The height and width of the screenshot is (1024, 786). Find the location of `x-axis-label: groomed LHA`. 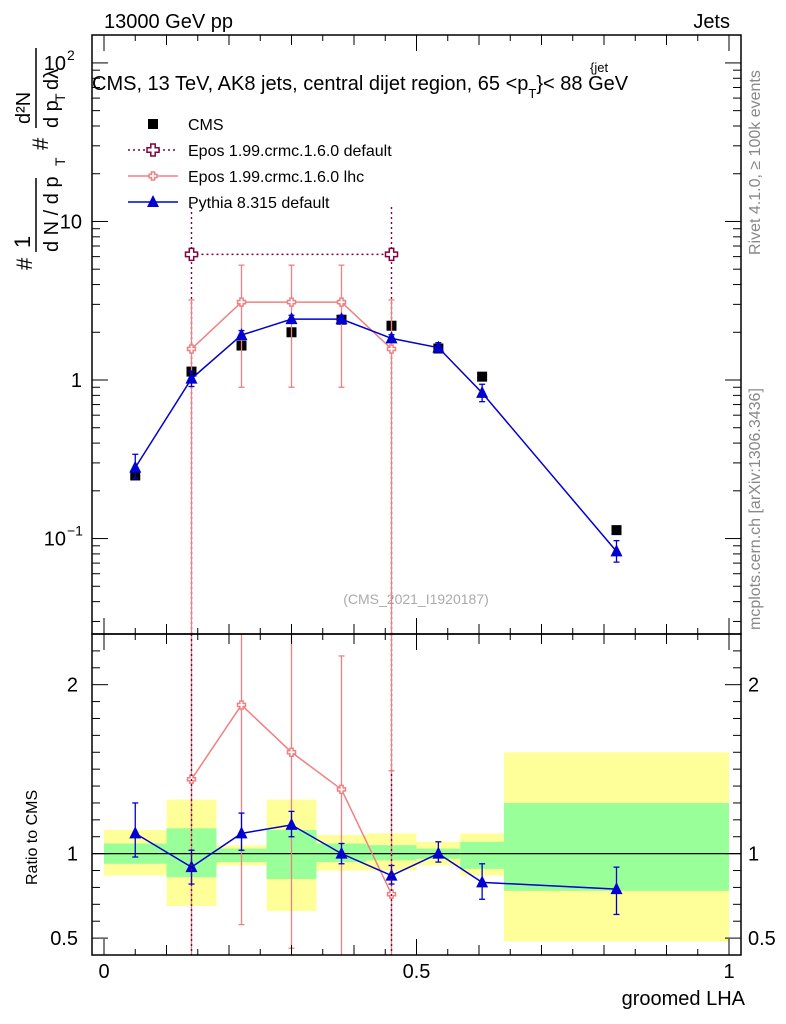

x-axis-label: groomed LHA is located at coordinates (684, 999).